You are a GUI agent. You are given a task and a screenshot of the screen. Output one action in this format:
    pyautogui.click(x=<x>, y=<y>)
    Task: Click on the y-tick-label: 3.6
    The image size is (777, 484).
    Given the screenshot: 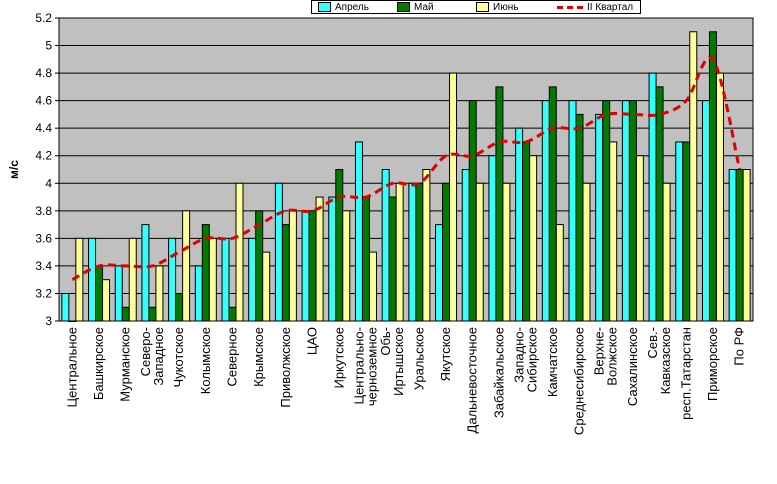 What is the action you would take?
    pyautogui.click(x=43, y=238)
    